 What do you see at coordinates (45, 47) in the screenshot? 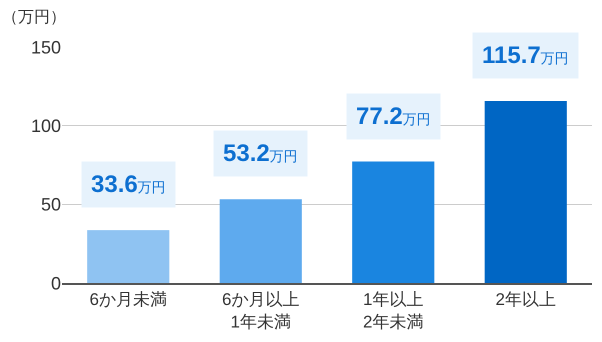
I see `y-tick-label: 150` at bounding box center [45, 47].